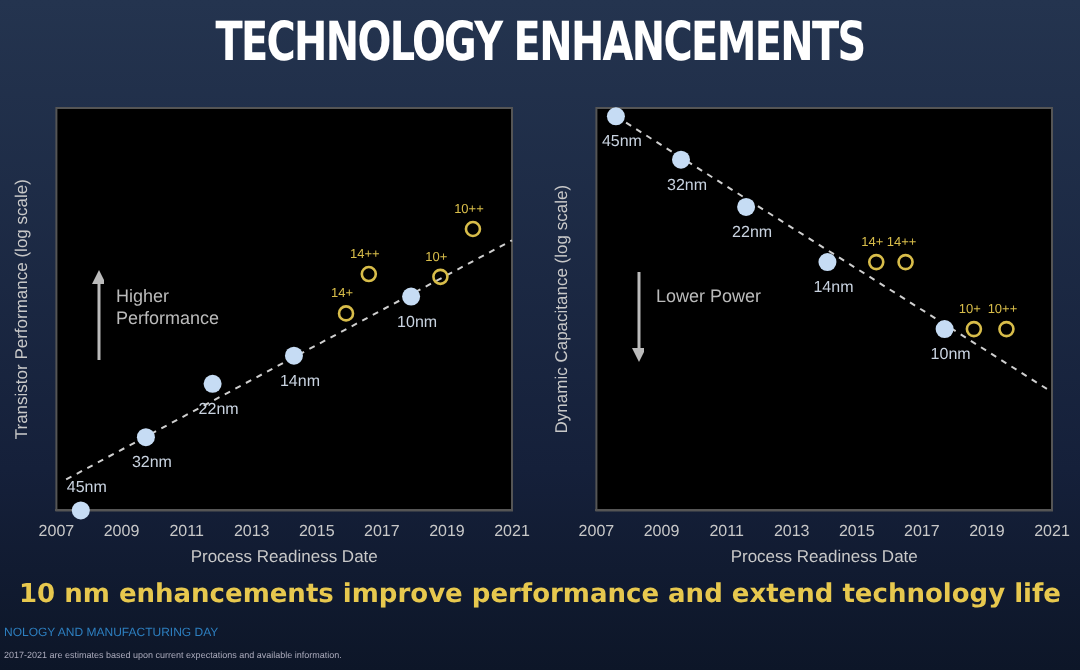 This screenshot has height=670, width=1080. I want to click on y-axis-title: Dynamic Capacitance (log scale), so click(560, 309).